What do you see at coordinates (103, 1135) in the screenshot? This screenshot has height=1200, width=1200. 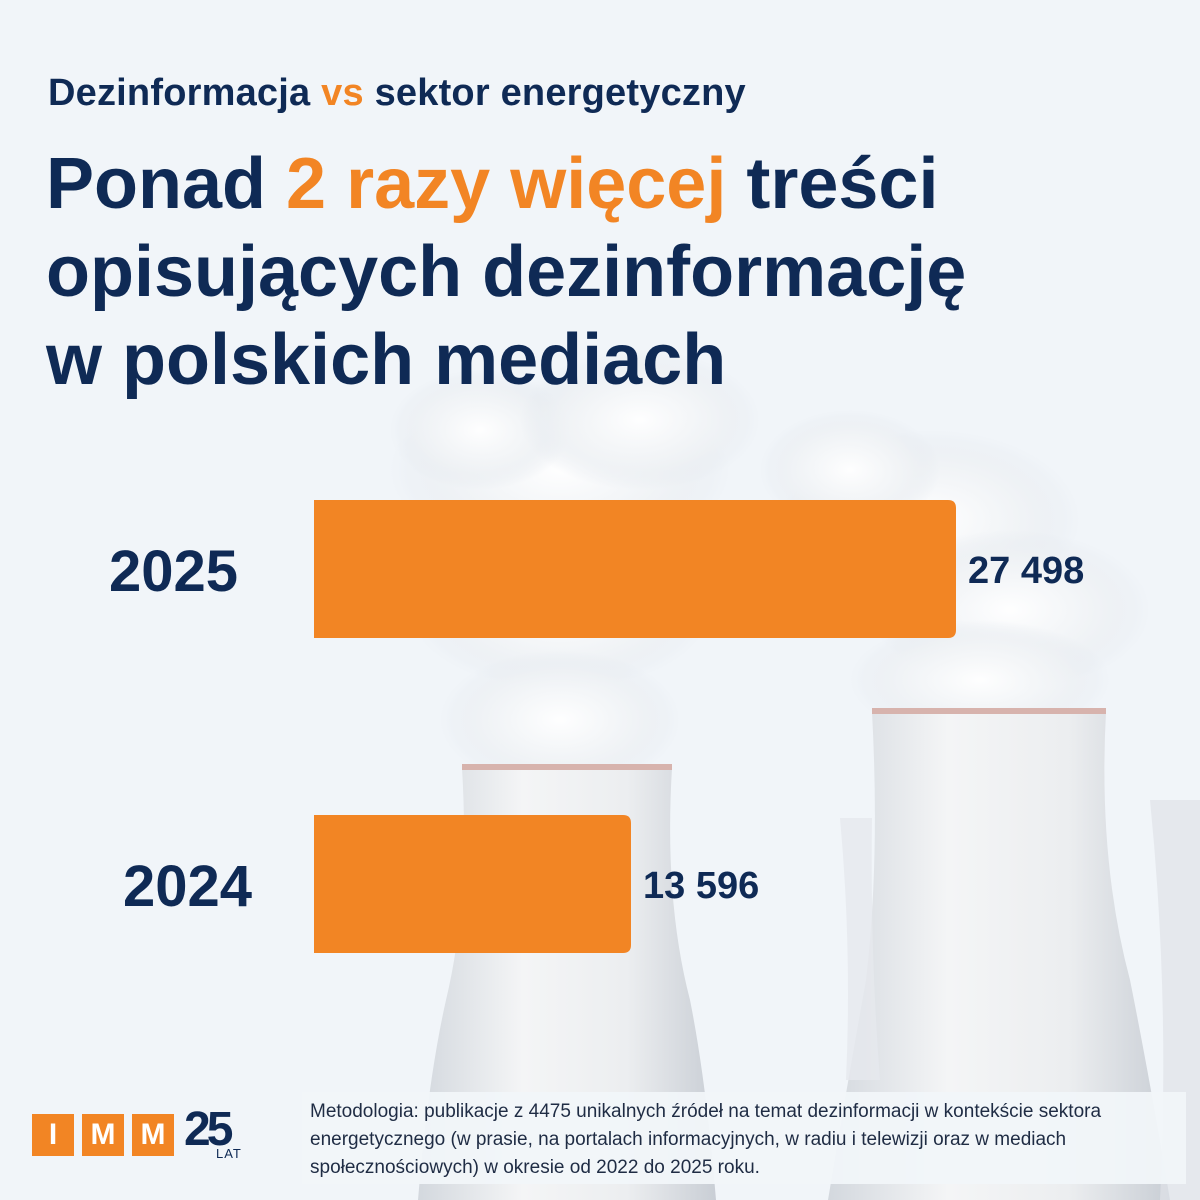 I see `logo-letter-2: M` at bounding box center [103, 1135].